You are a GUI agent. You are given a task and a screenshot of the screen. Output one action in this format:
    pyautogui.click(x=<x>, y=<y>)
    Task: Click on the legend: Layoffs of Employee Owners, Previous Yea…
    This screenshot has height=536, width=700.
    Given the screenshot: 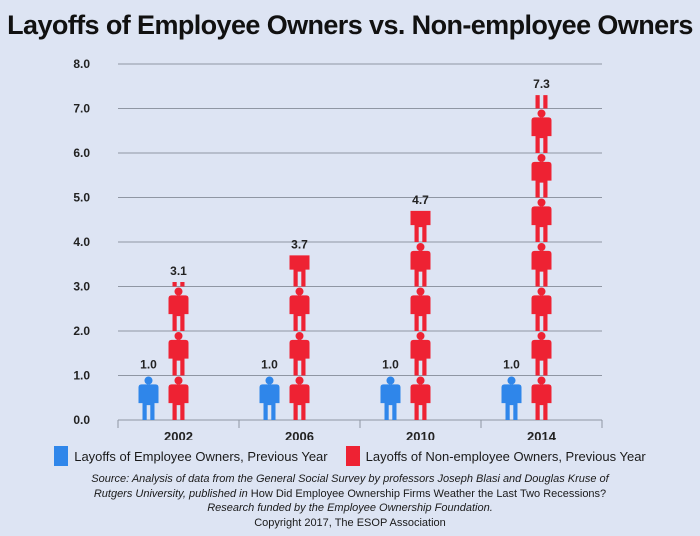 What is the action you would take?
    pyautogui.click(x=350, y=456)
    